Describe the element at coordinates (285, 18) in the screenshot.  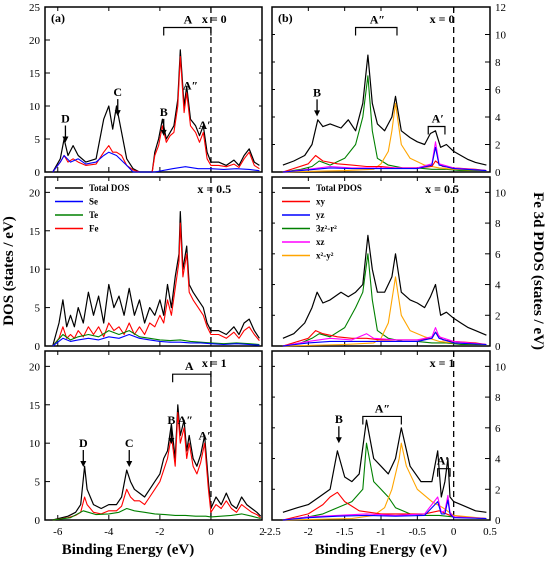
I see `panel-label: (b)` at that location.